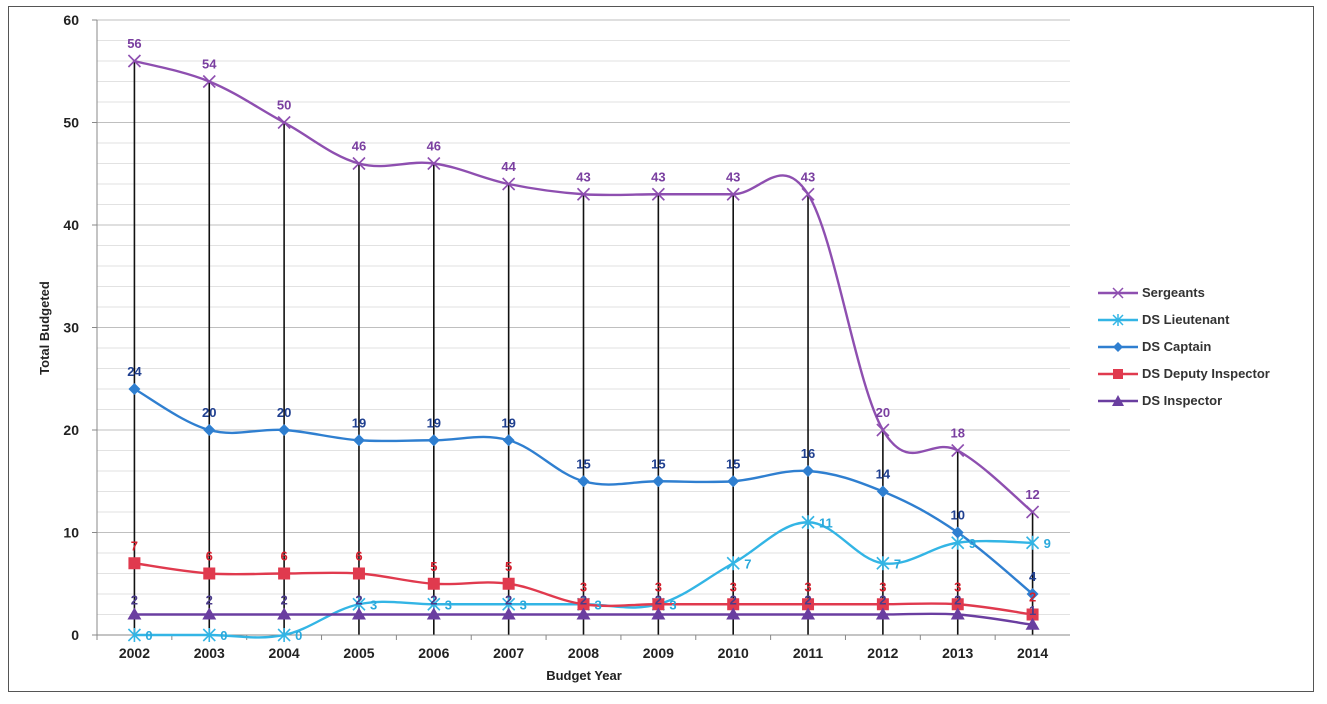 The width and height of the screenshot is (1327, 704). What do you see at coordinates (209, 64) in the screenshot?
I see `data-label-sergeants: 54` at bounding box center [209, 64].